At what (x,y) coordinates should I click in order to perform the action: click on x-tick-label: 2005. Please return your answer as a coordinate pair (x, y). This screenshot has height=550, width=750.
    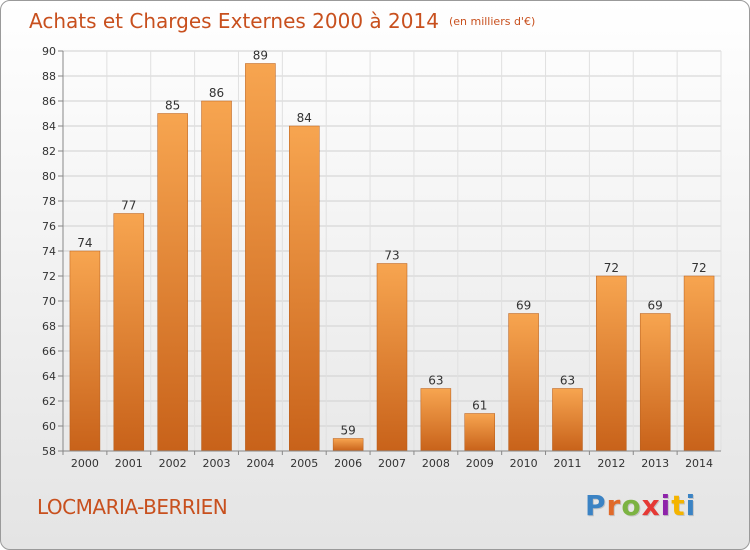
    Looking at the image, I should click on (304, 463).